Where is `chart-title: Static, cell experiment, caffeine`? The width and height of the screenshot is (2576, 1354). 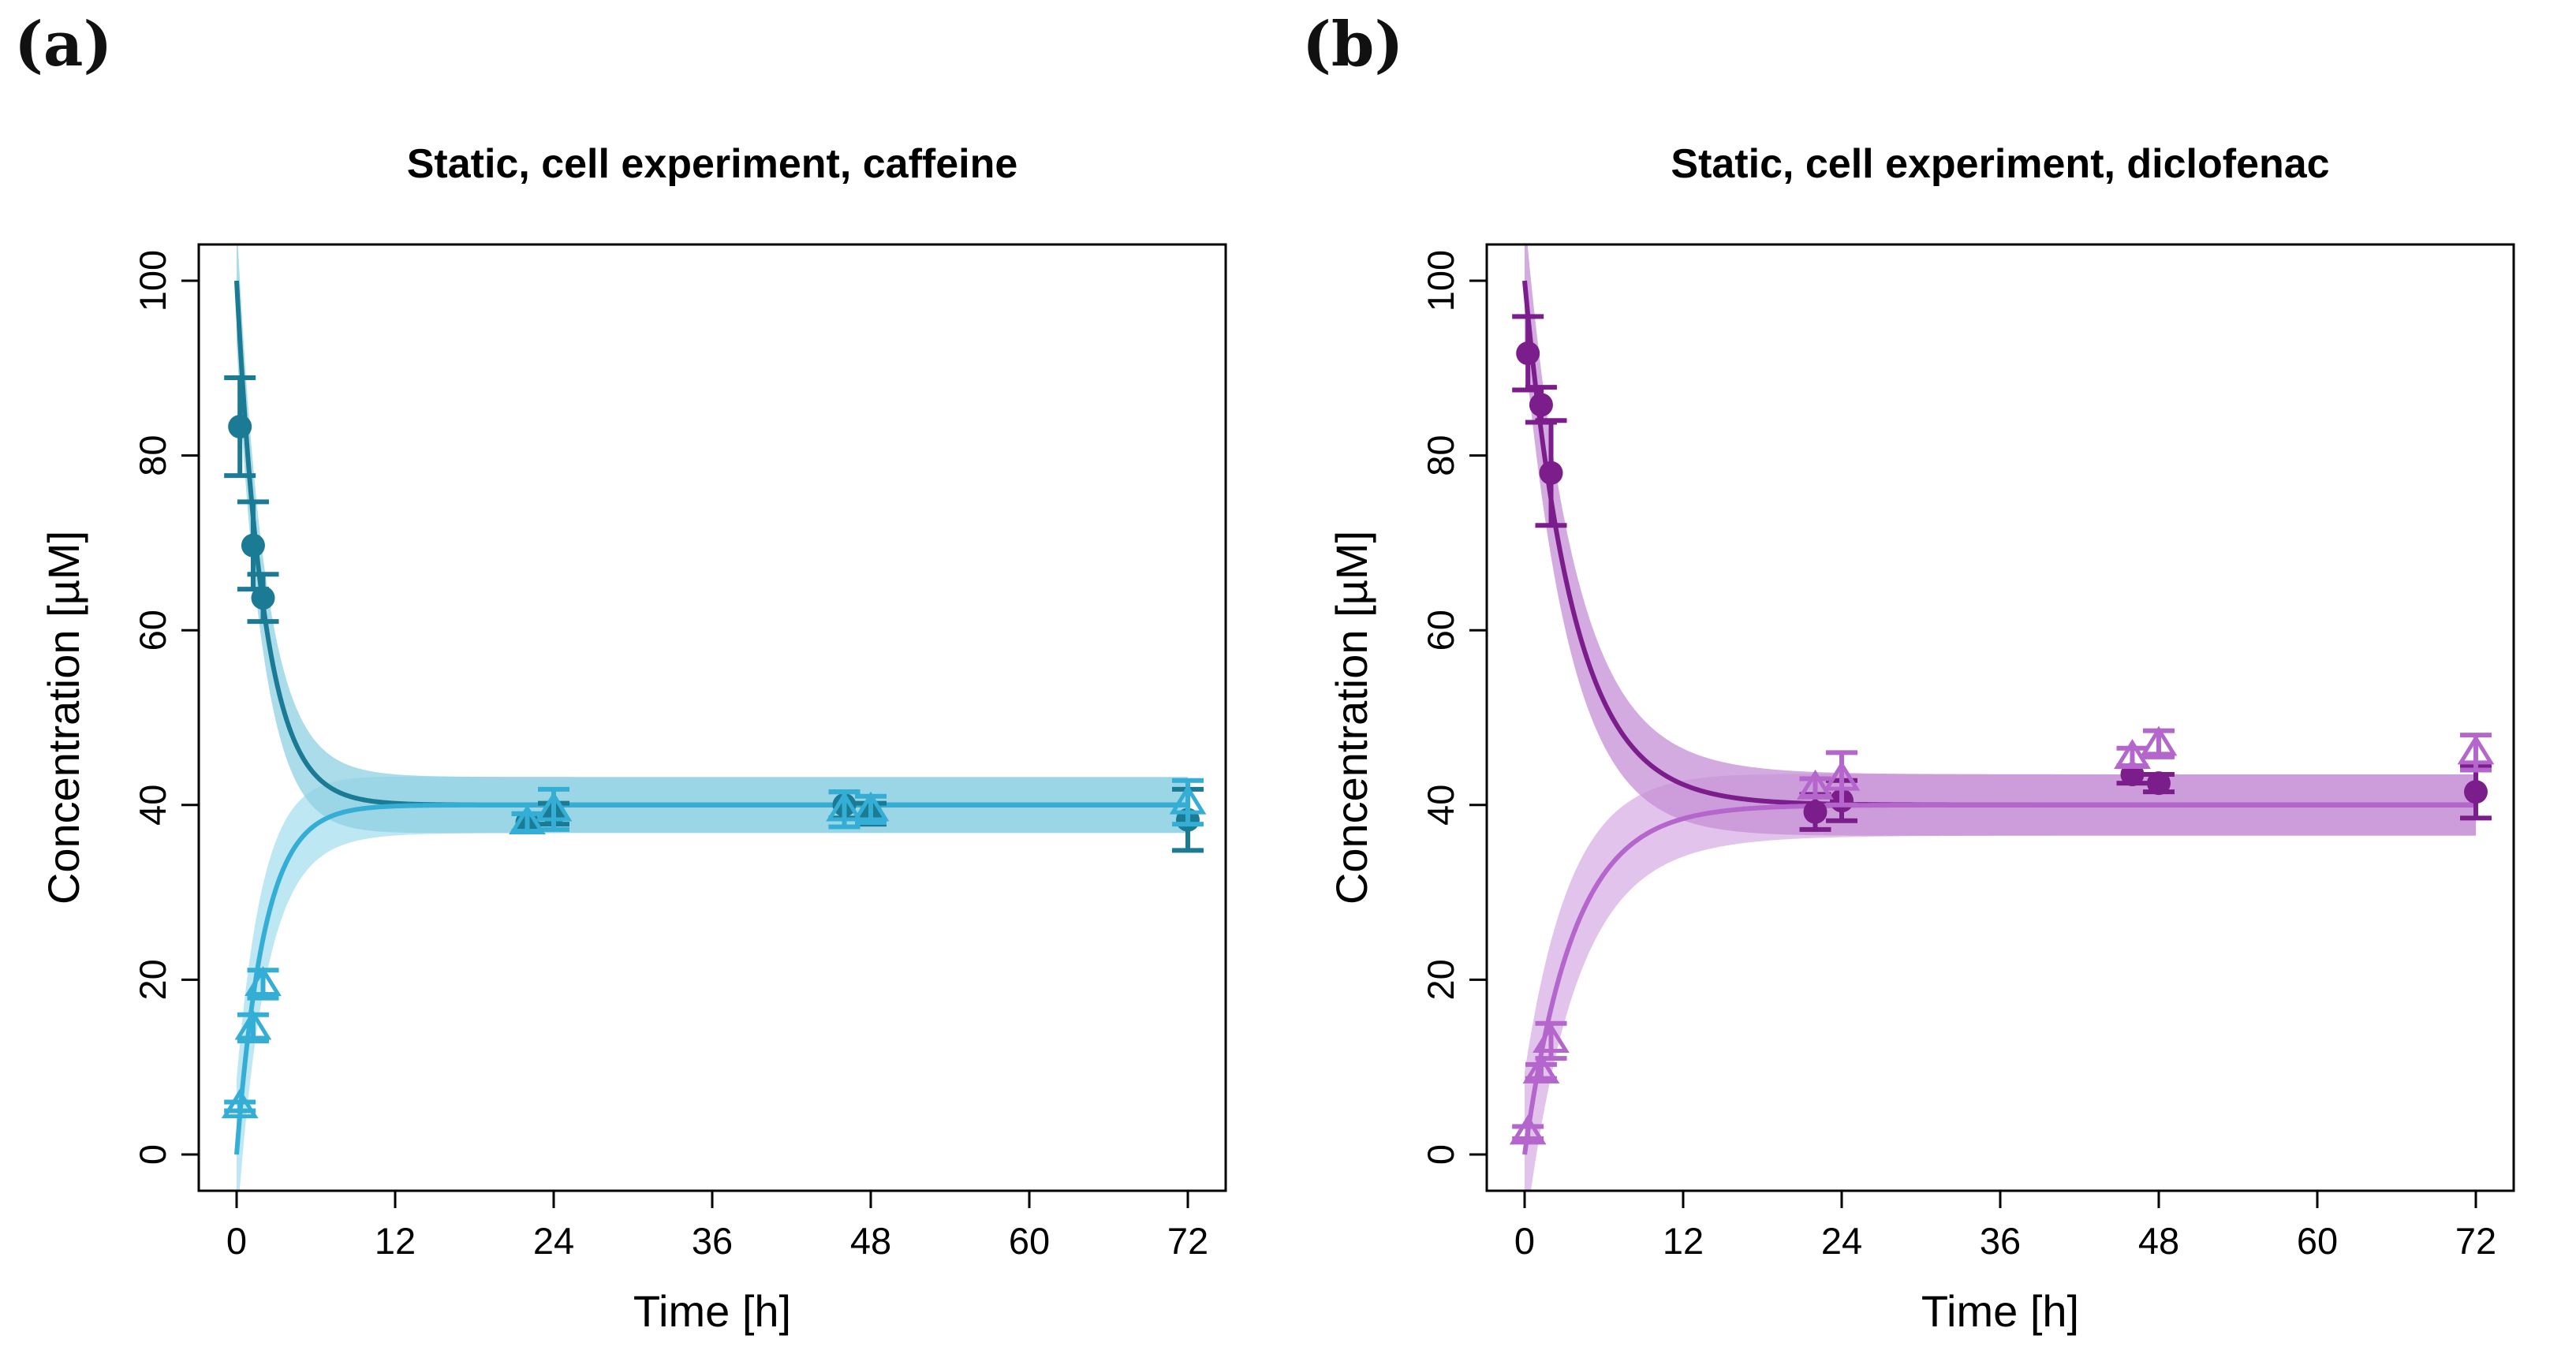
chart-title: Static, cell experiment, caffeine is located at coordinates (712, 164).